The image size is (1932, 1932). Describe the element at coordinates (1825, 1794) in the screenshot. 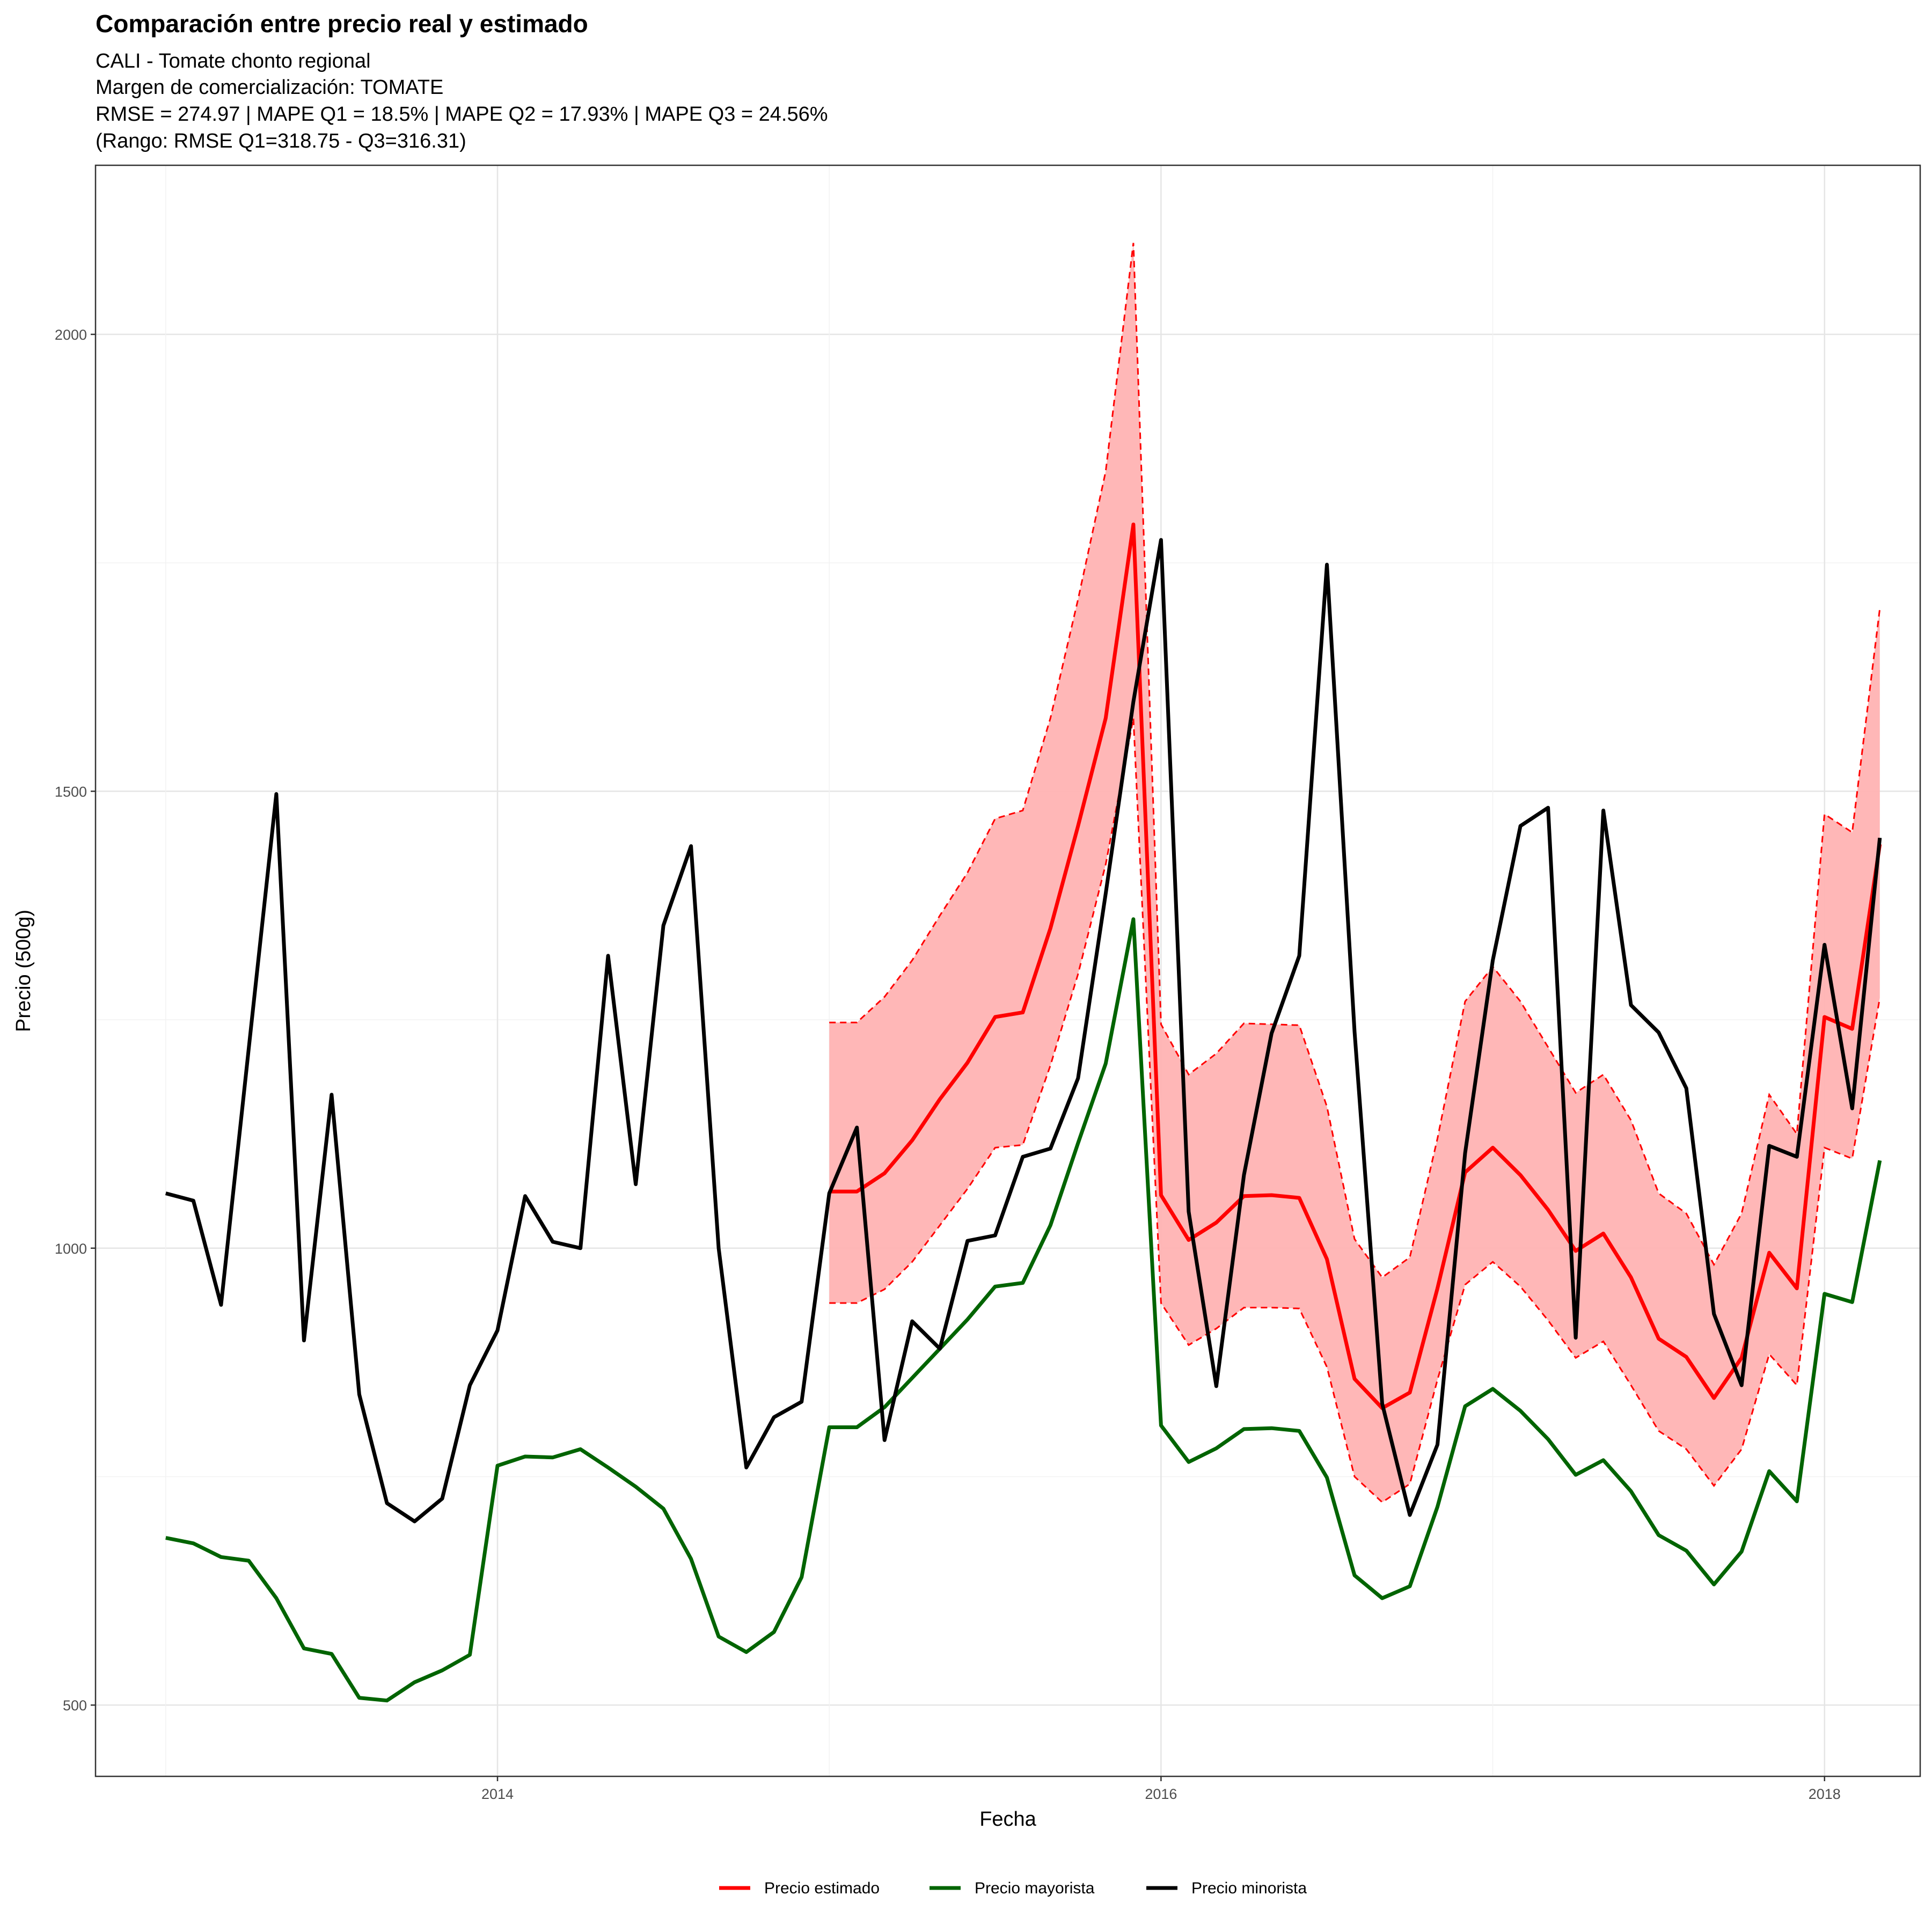

I see `x-tick-label: 2018` at that location.